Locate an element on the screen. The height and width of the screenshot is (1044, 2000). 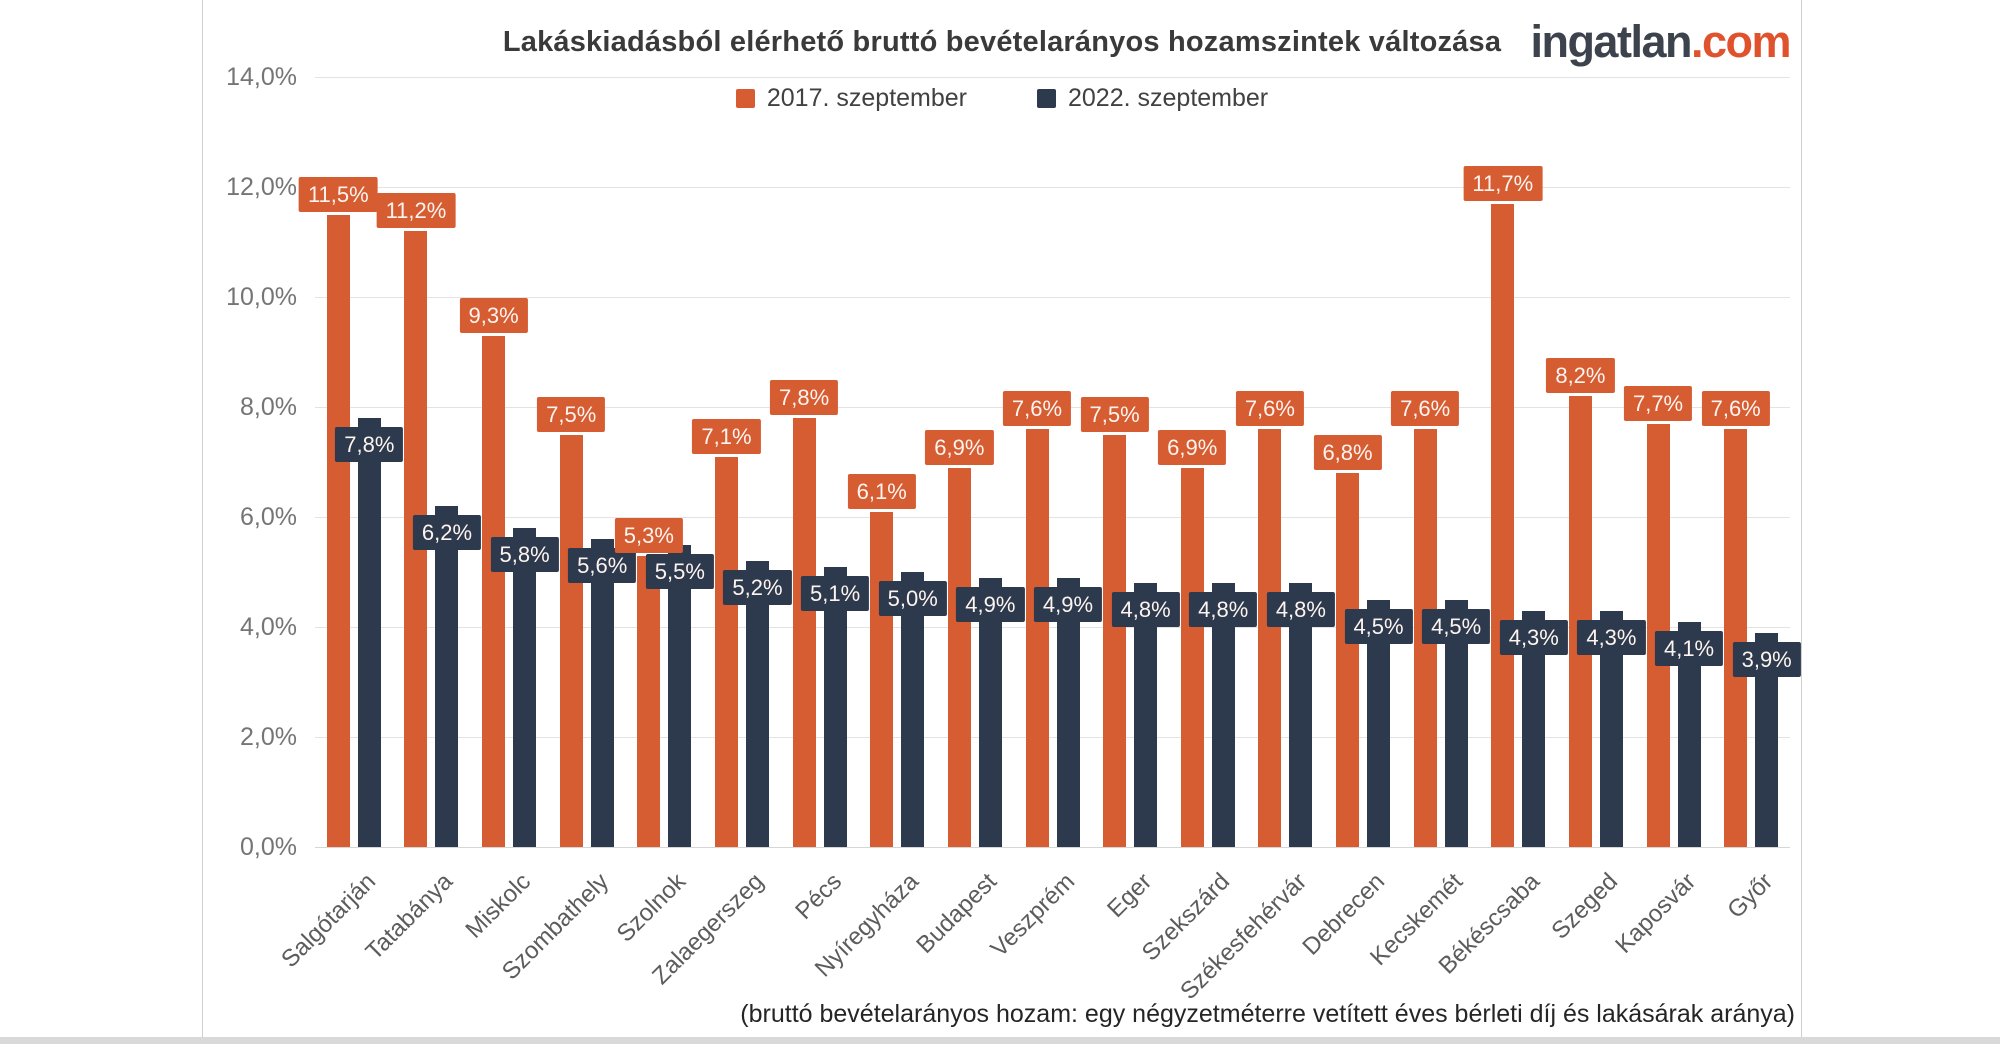
legend-swatch-2022 is located at coordinates (1046, 98).